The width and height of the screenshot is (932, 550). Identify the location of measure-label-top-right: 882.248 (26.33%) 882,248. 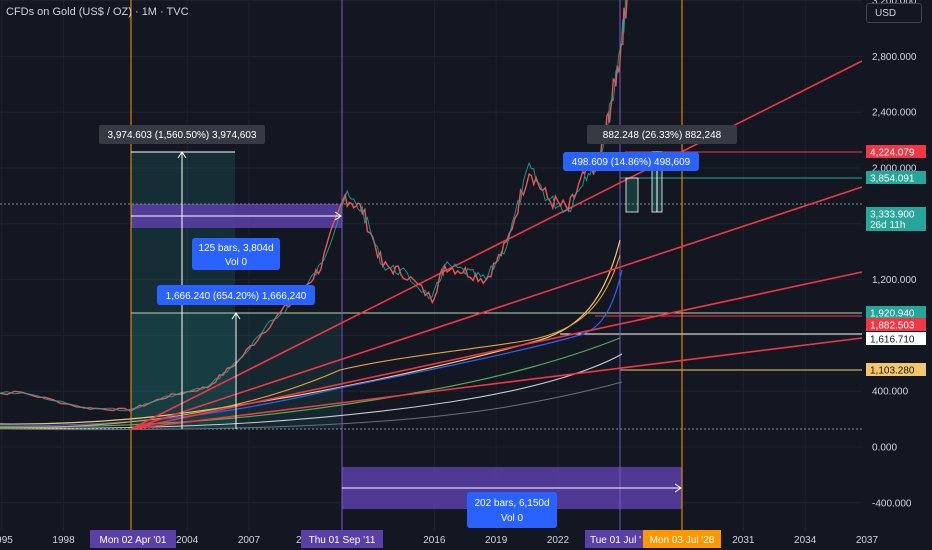
(662, 135).